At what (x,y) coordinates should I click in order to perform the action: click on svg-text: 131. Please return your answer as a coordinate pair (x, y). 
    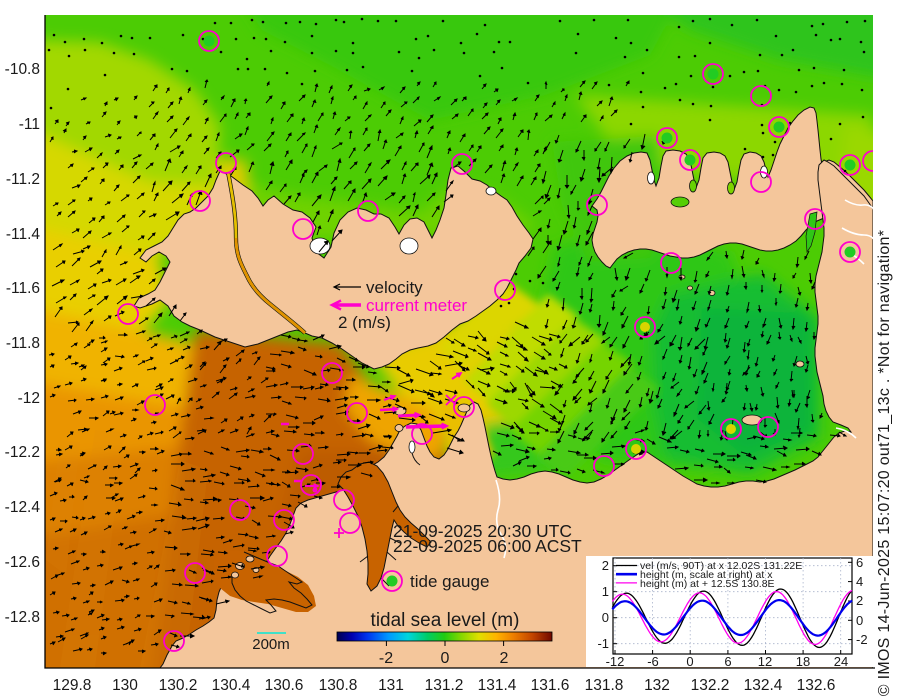
    Looking at the image, I should click on (391, 685).